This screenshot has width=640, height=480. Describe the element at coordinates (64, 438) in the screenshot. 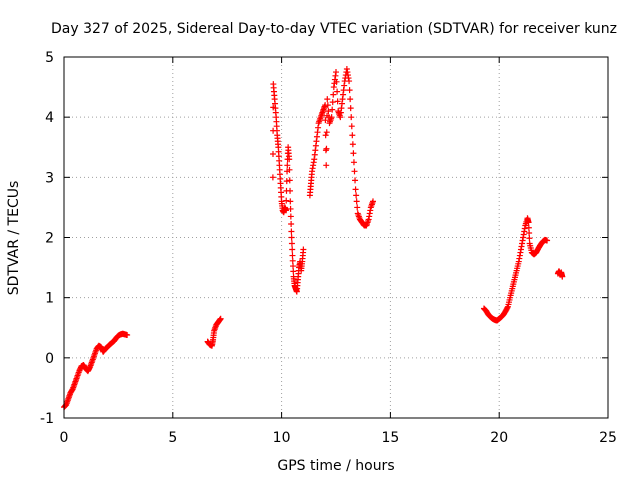

I see `x-tick-label: 0` at that location.